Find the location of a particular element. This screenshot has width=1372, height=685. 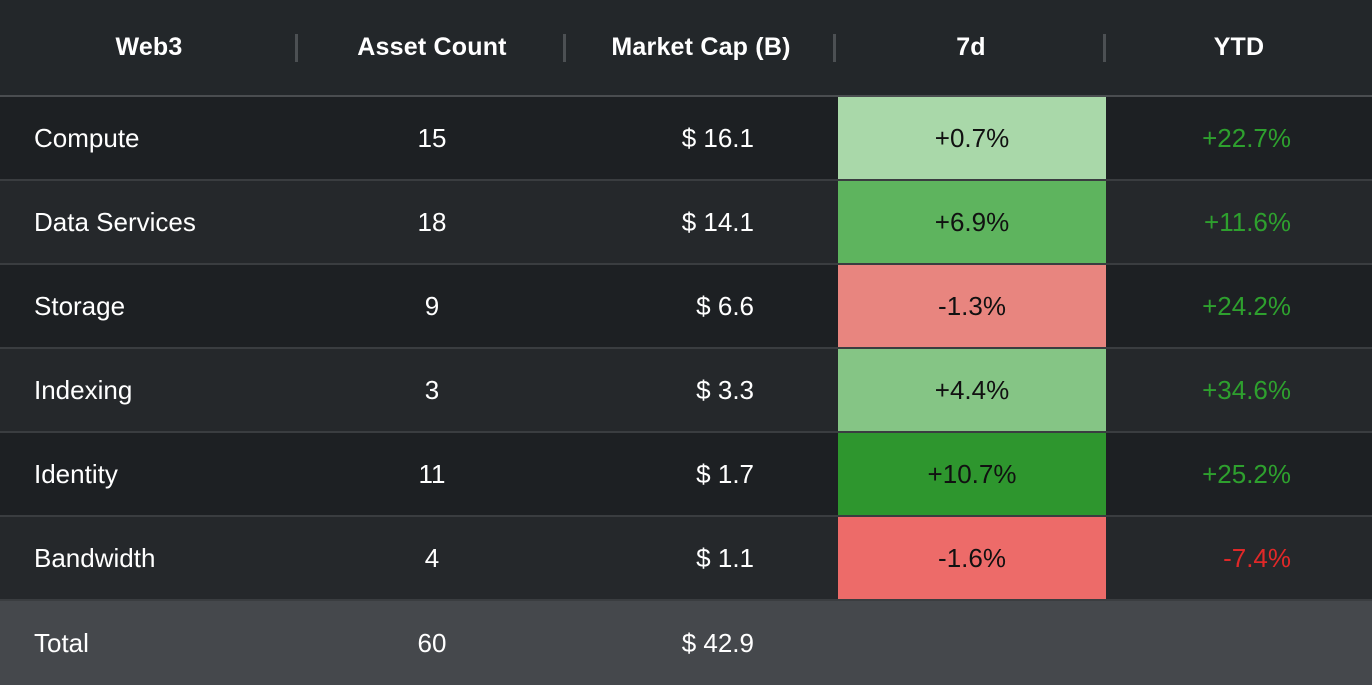

total-ytd-empty is located at coordinates (1239, 643).